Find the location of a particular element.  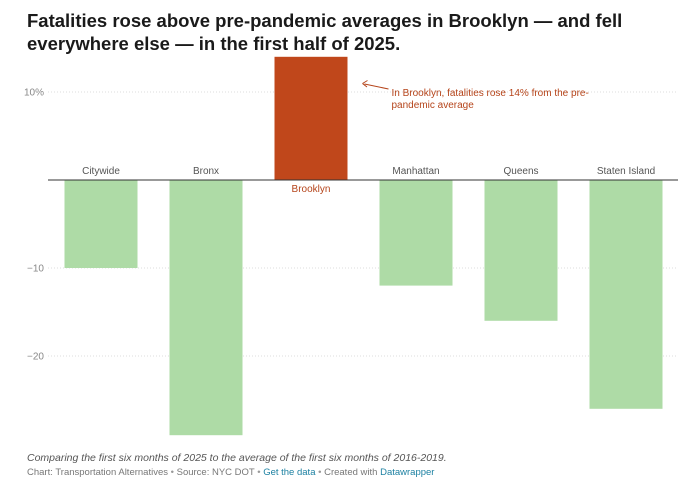

y-tick-label: −10 is located at coordinates (35, 269).